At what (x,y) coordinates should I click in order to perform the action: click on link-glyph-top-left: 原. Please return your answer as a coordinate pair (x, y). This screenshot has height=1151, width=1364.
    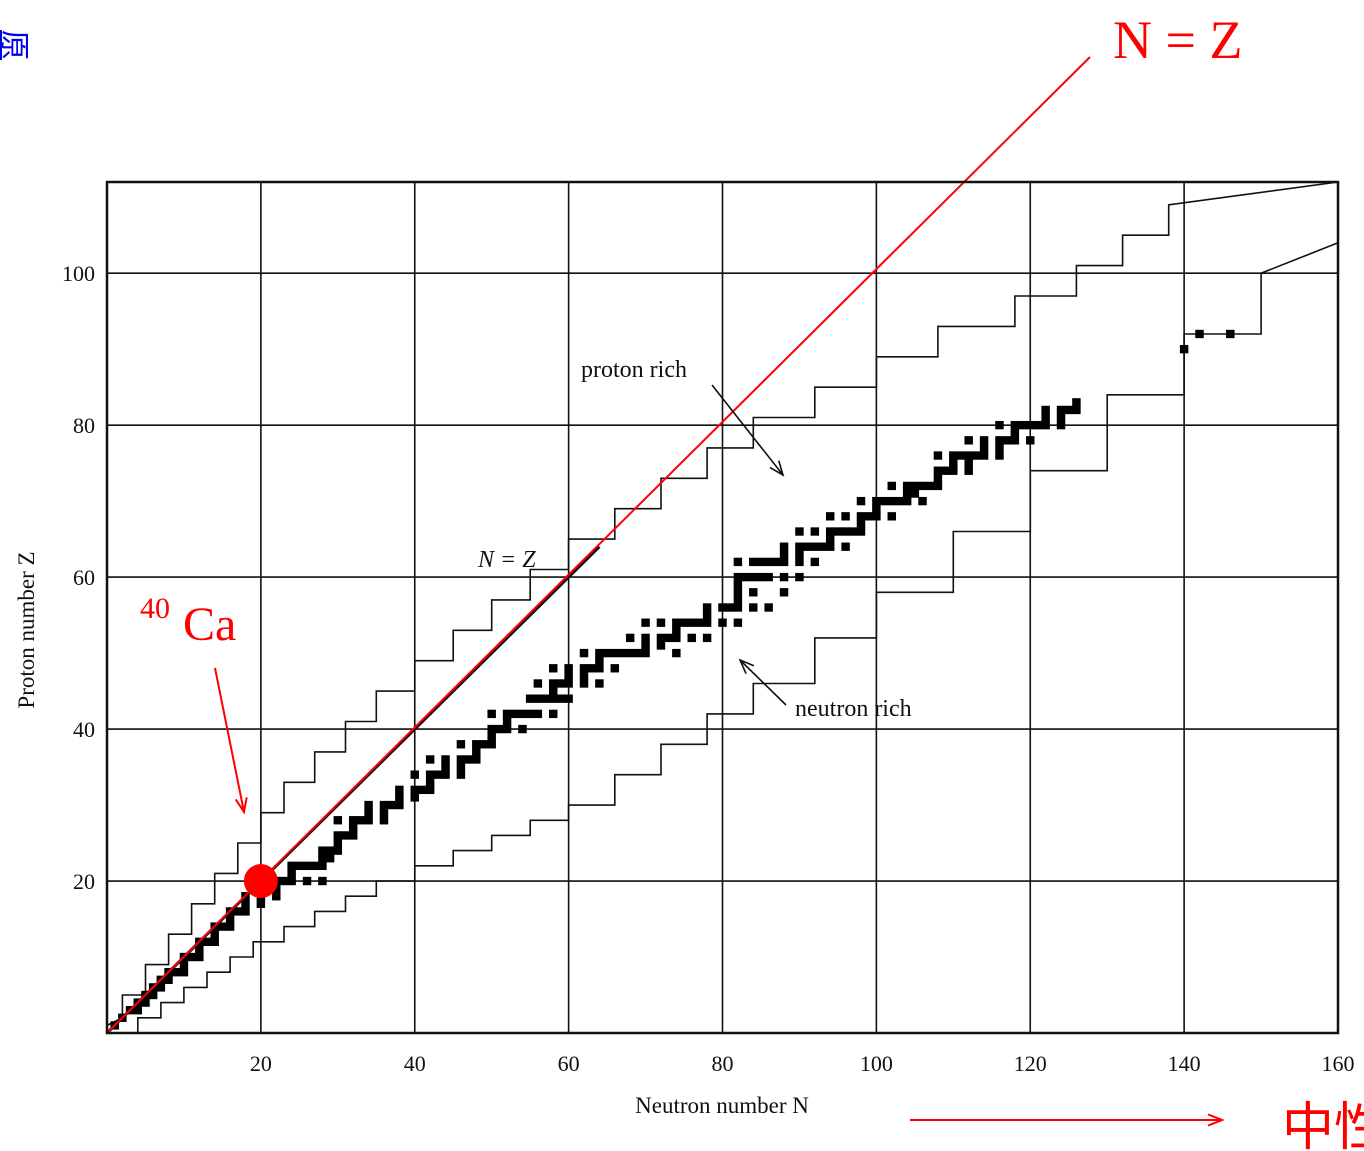
    Looking at the image, I should click on (15, 45).